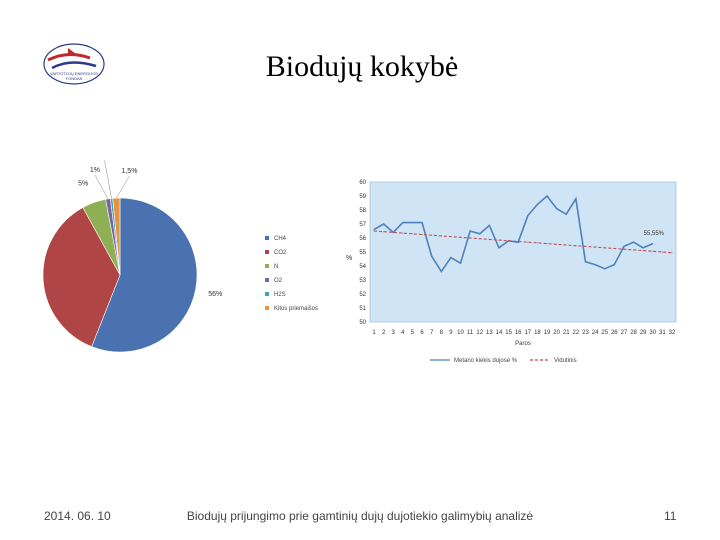  Describe the element at coordinates (547, 333) in the screenshot. I see `x-tick-label: 19` at that location.